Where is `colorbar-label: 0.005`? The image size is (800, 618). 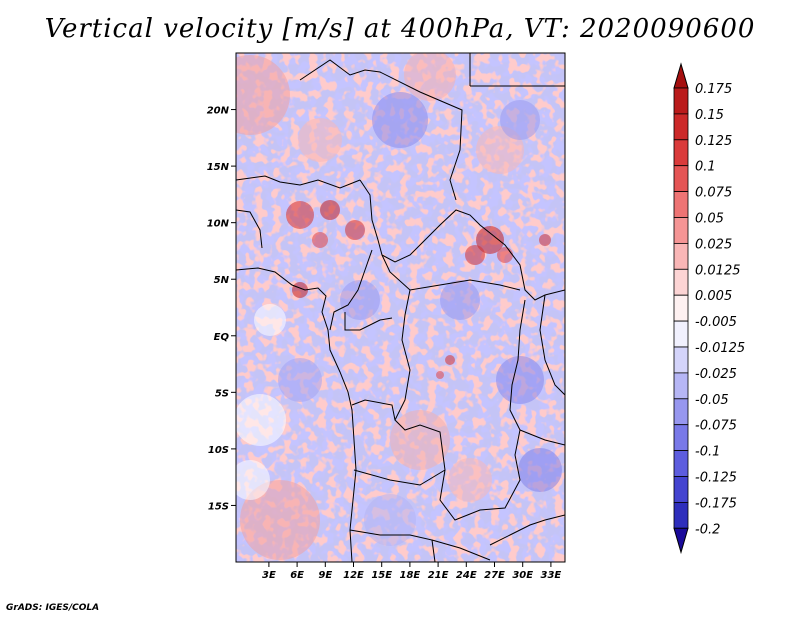
colorbar-label: 0.005 is located at coordinates (713, 296).